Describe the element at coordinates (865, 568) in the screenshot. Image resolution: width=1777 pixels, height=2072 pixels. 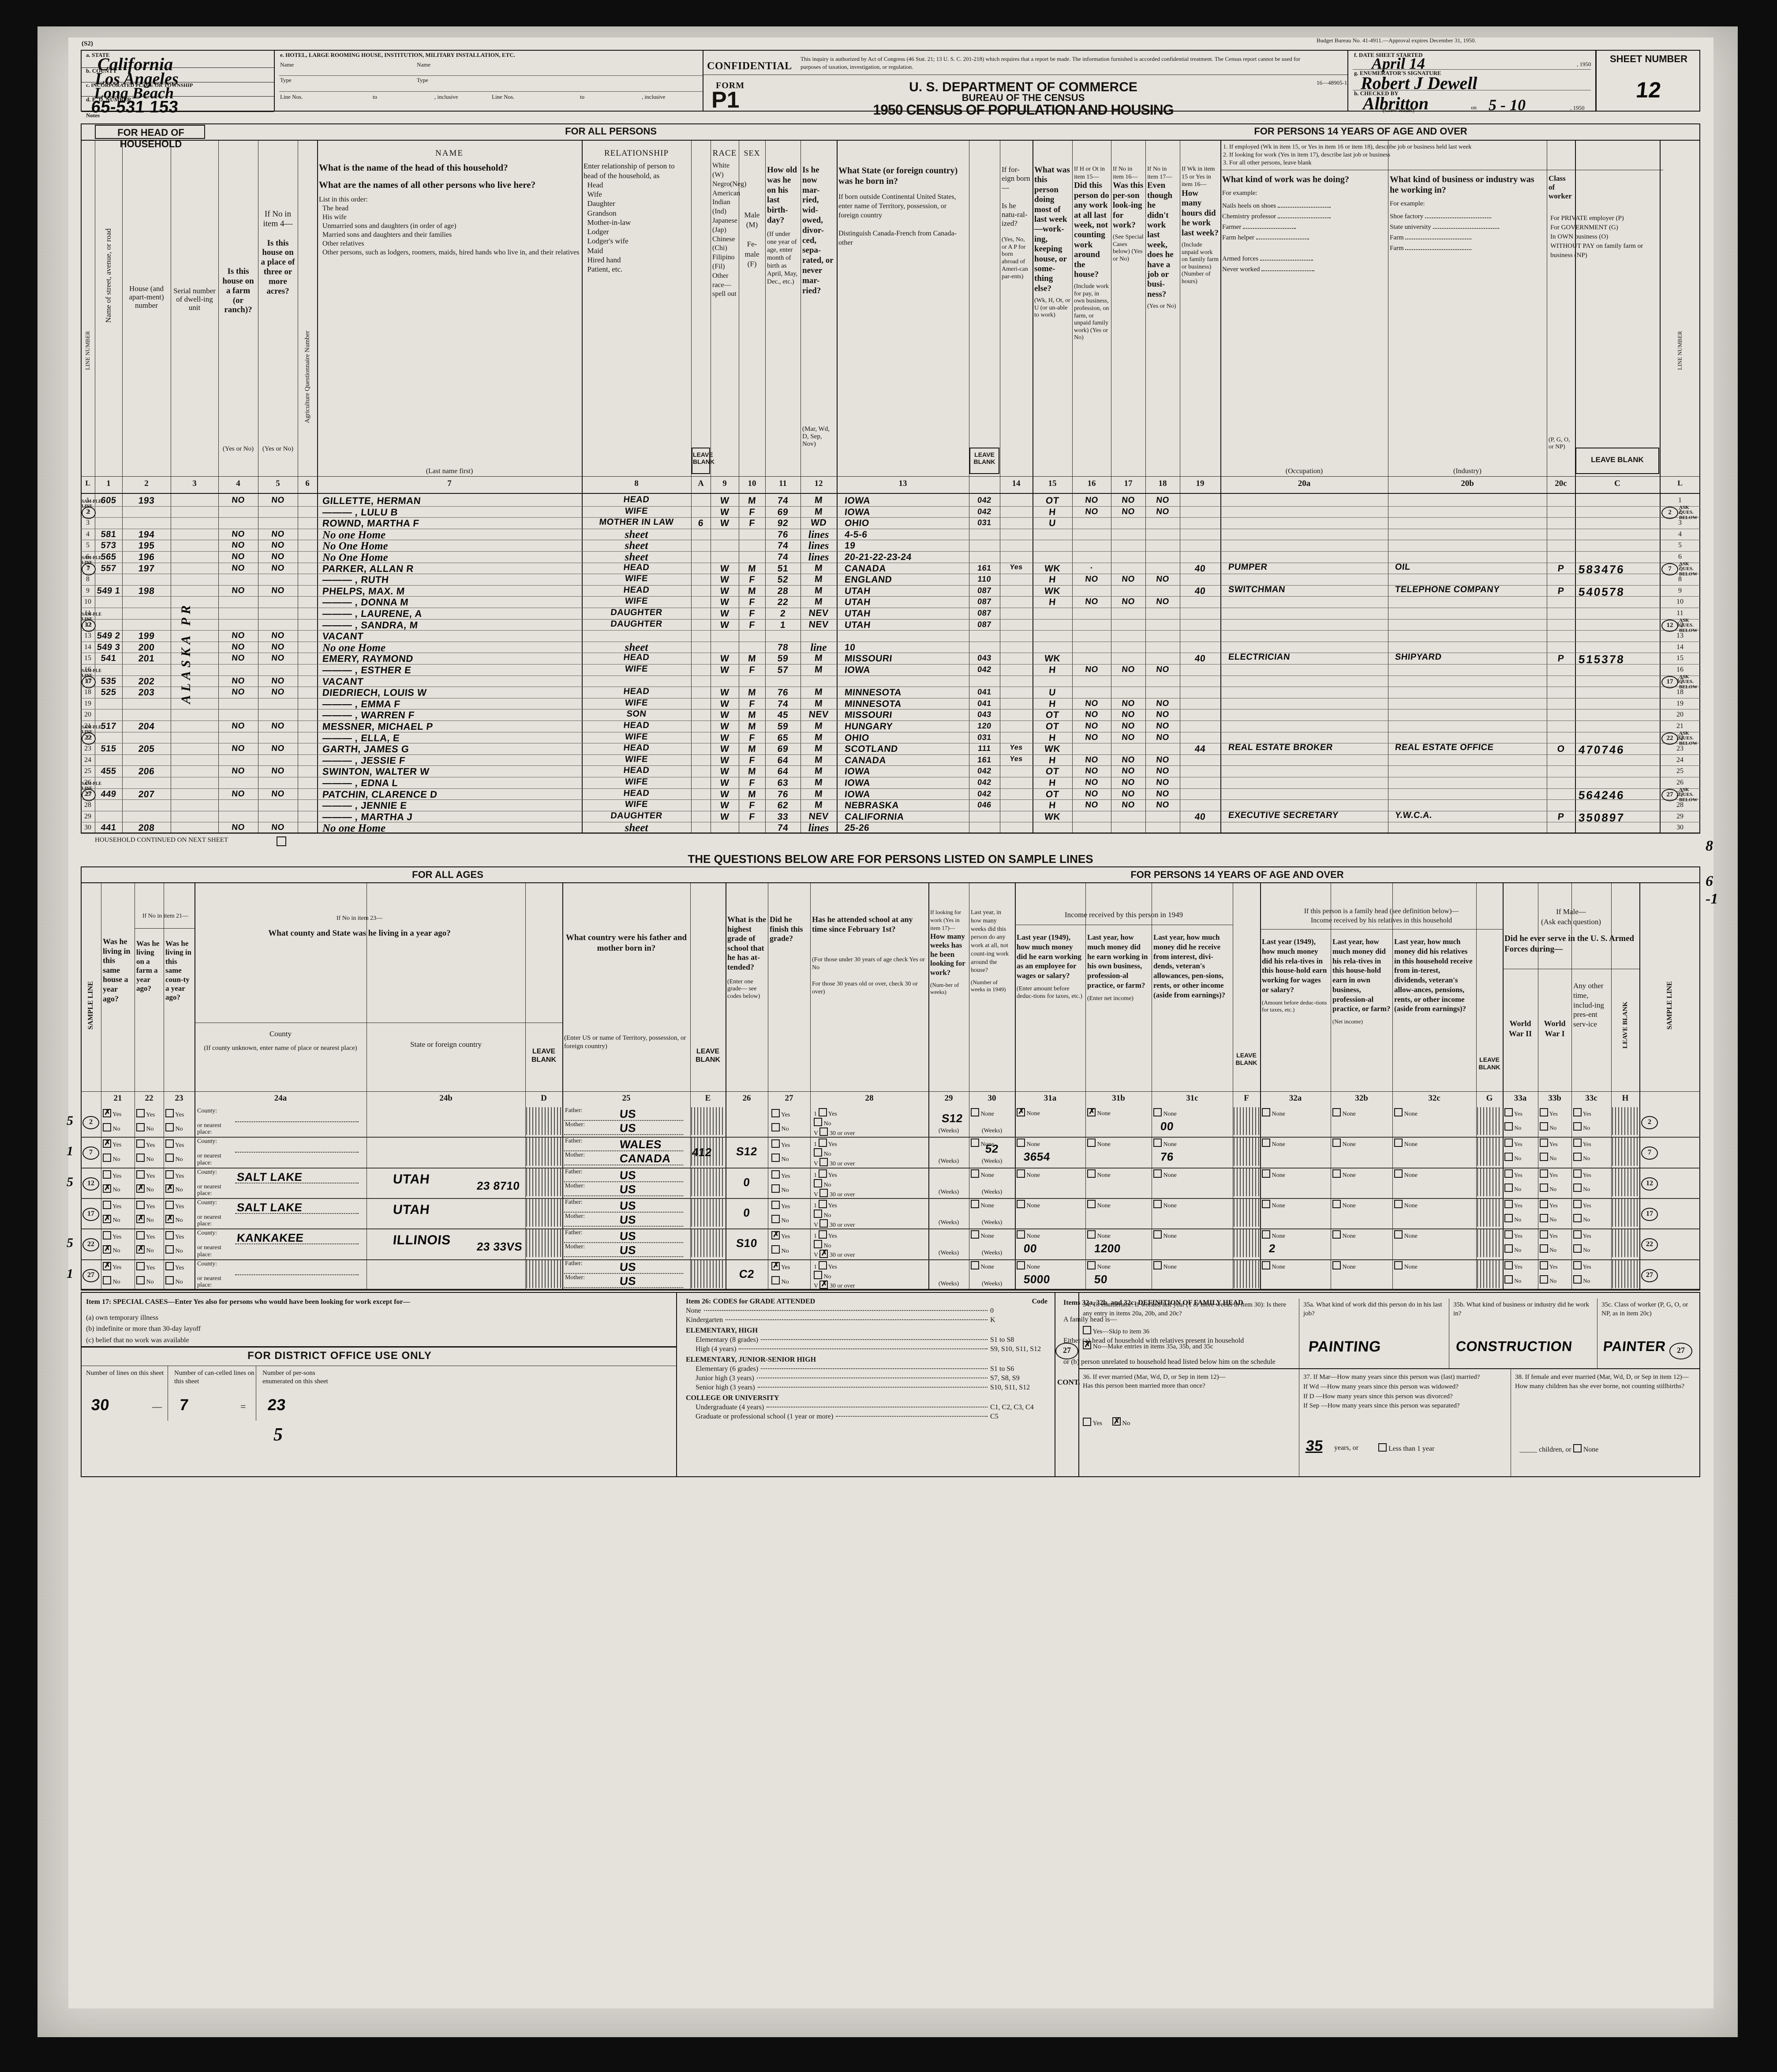
I see `cell-13: CANADA` at that location.